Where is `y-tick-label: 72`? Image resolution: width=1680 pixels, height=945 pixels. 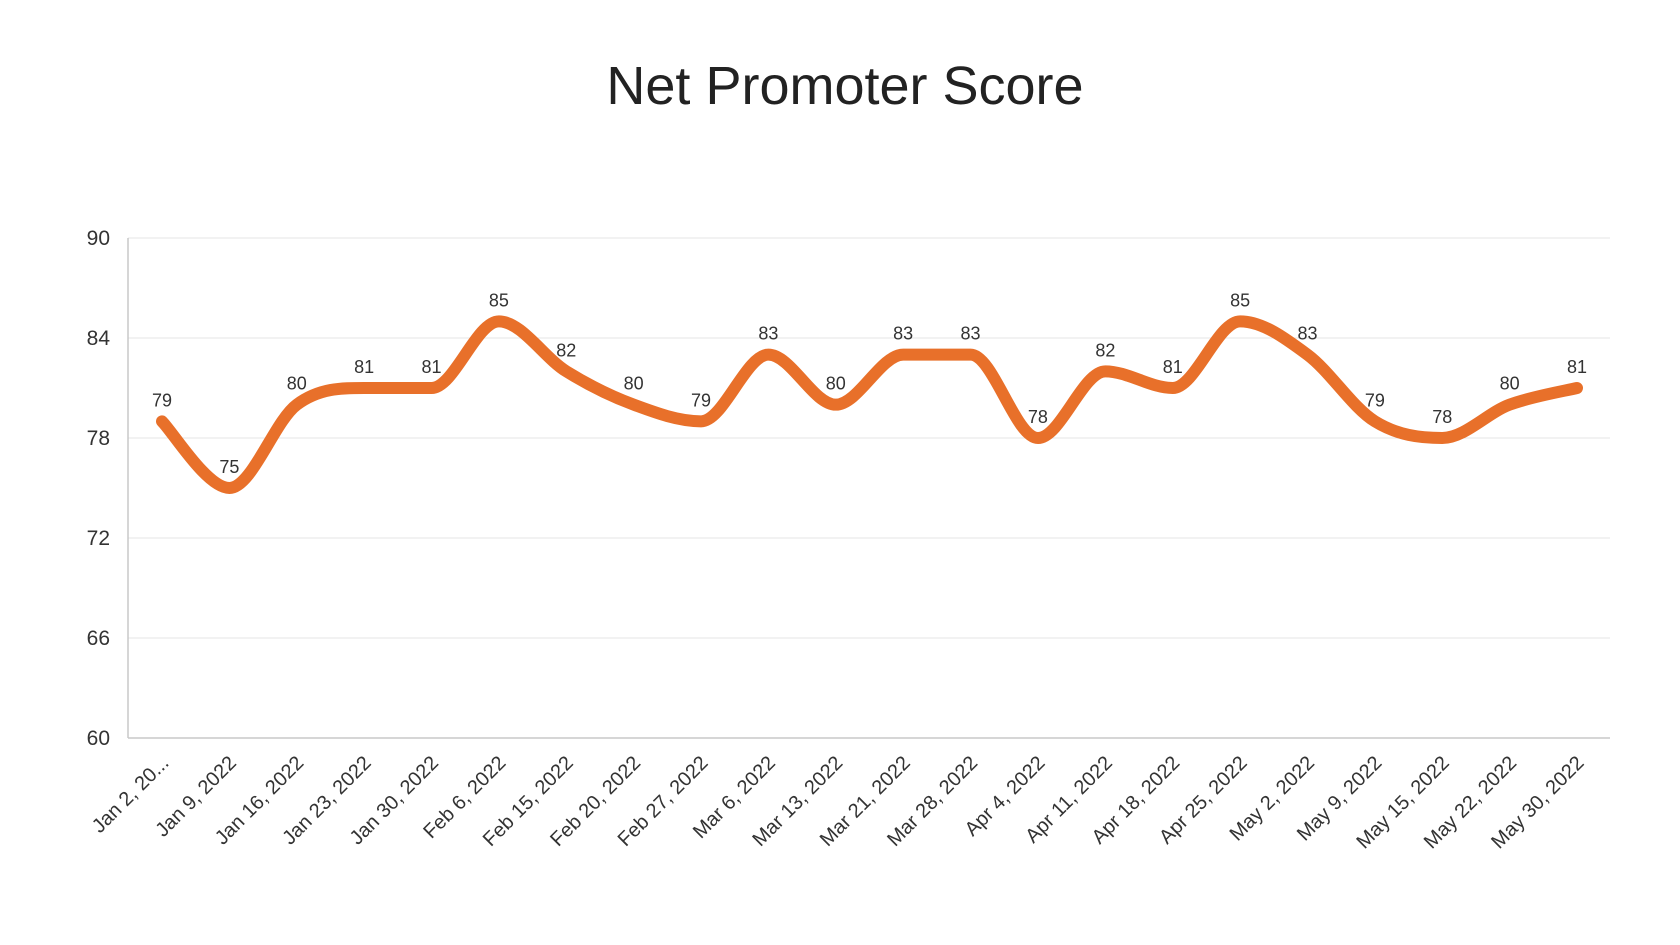 y-tick-label: 72 is located at coordinates (98, 538).